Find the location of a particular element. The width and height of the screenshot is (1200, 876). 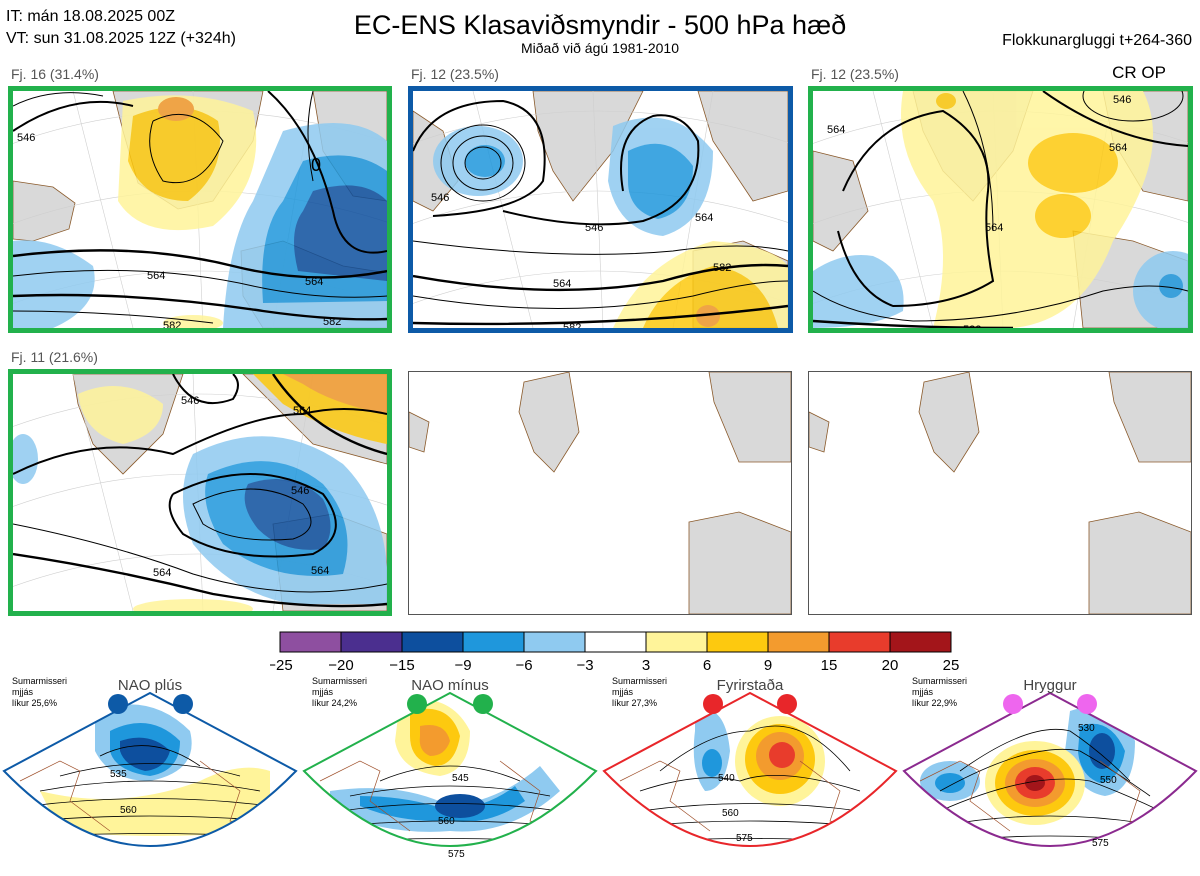

window-label: Flokkunargluggi t+264-360 is located at coordinates (1097, 40).